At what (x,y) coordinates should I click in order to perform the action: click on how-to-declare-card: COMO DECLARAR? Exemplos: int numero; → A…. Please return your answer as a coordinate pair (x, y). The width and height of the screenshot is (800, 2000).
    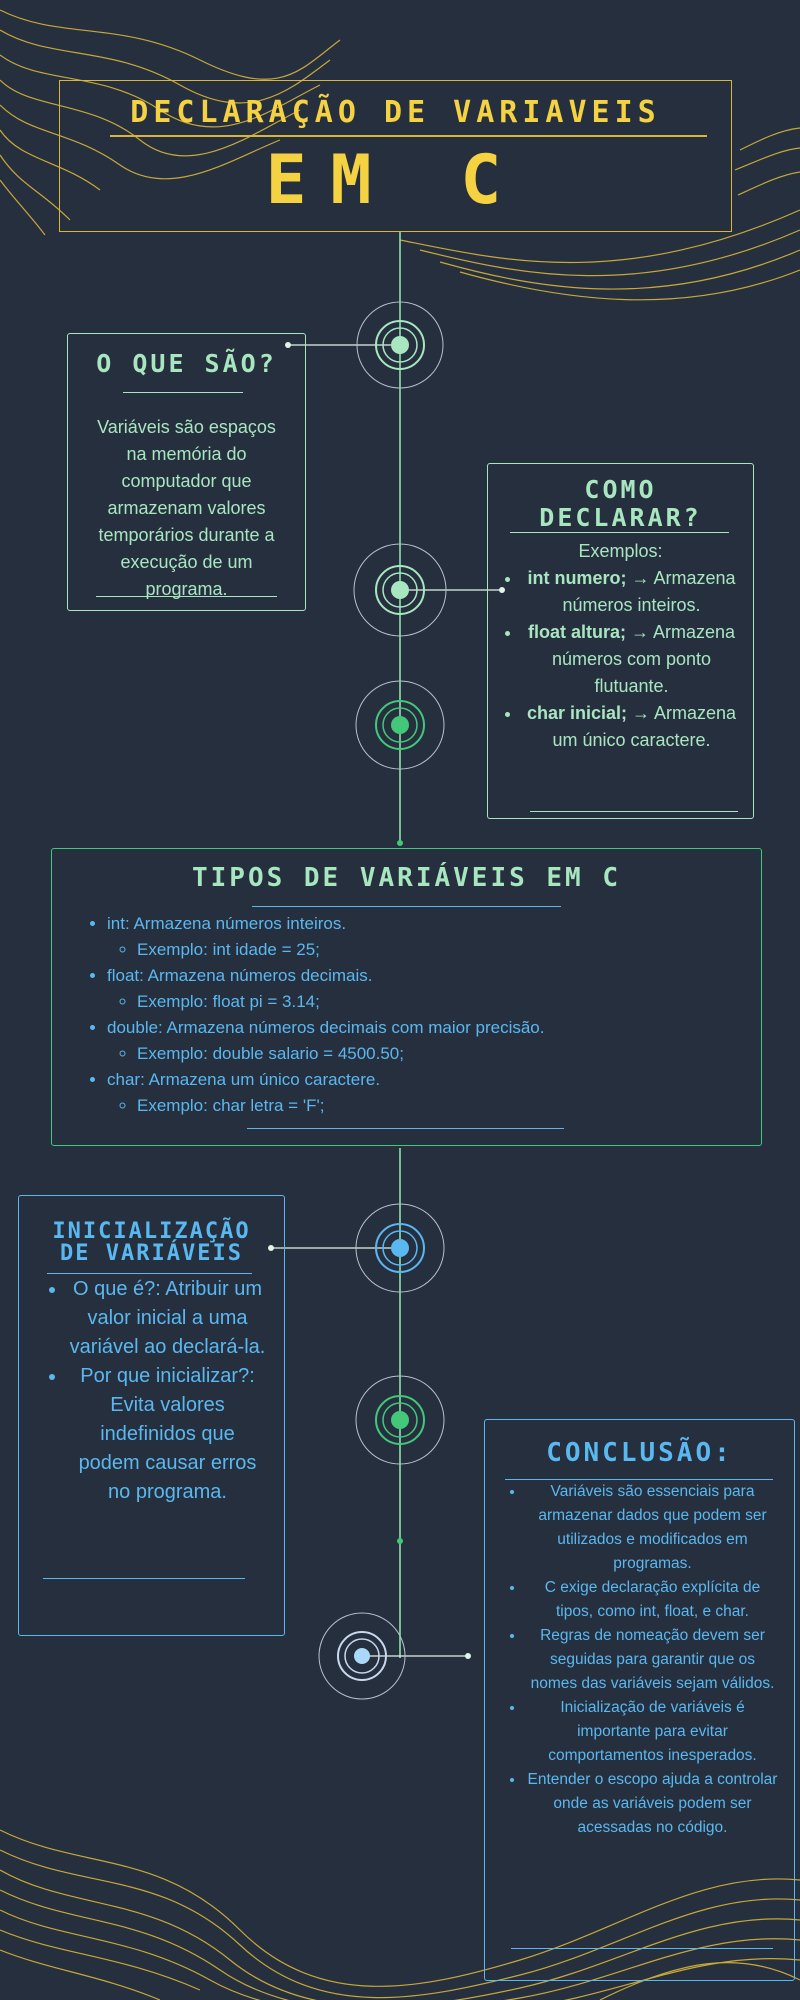
    Looking at the image, I should click on (620, 641).